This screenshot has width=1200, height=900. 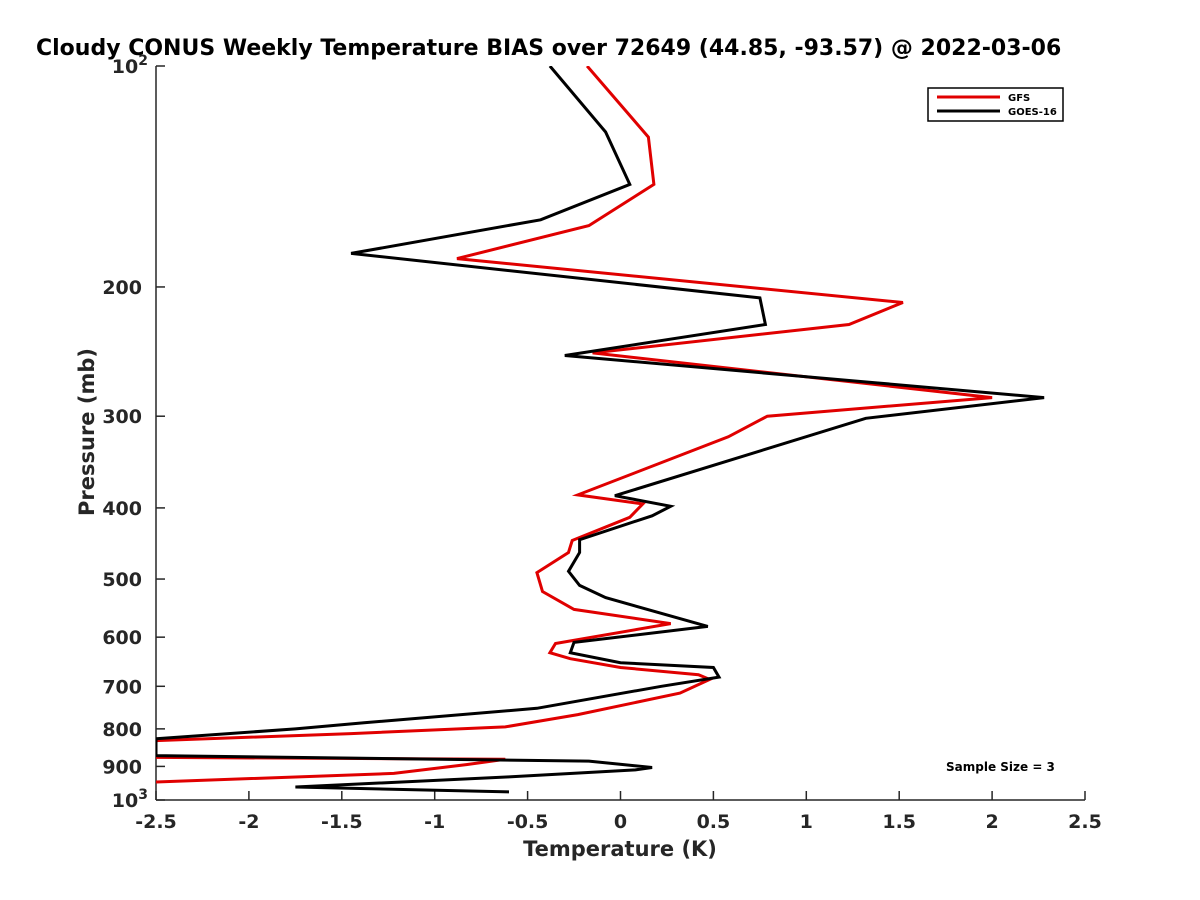 I want to click on y-tick-label: 10³, so click(x=130, y=799).